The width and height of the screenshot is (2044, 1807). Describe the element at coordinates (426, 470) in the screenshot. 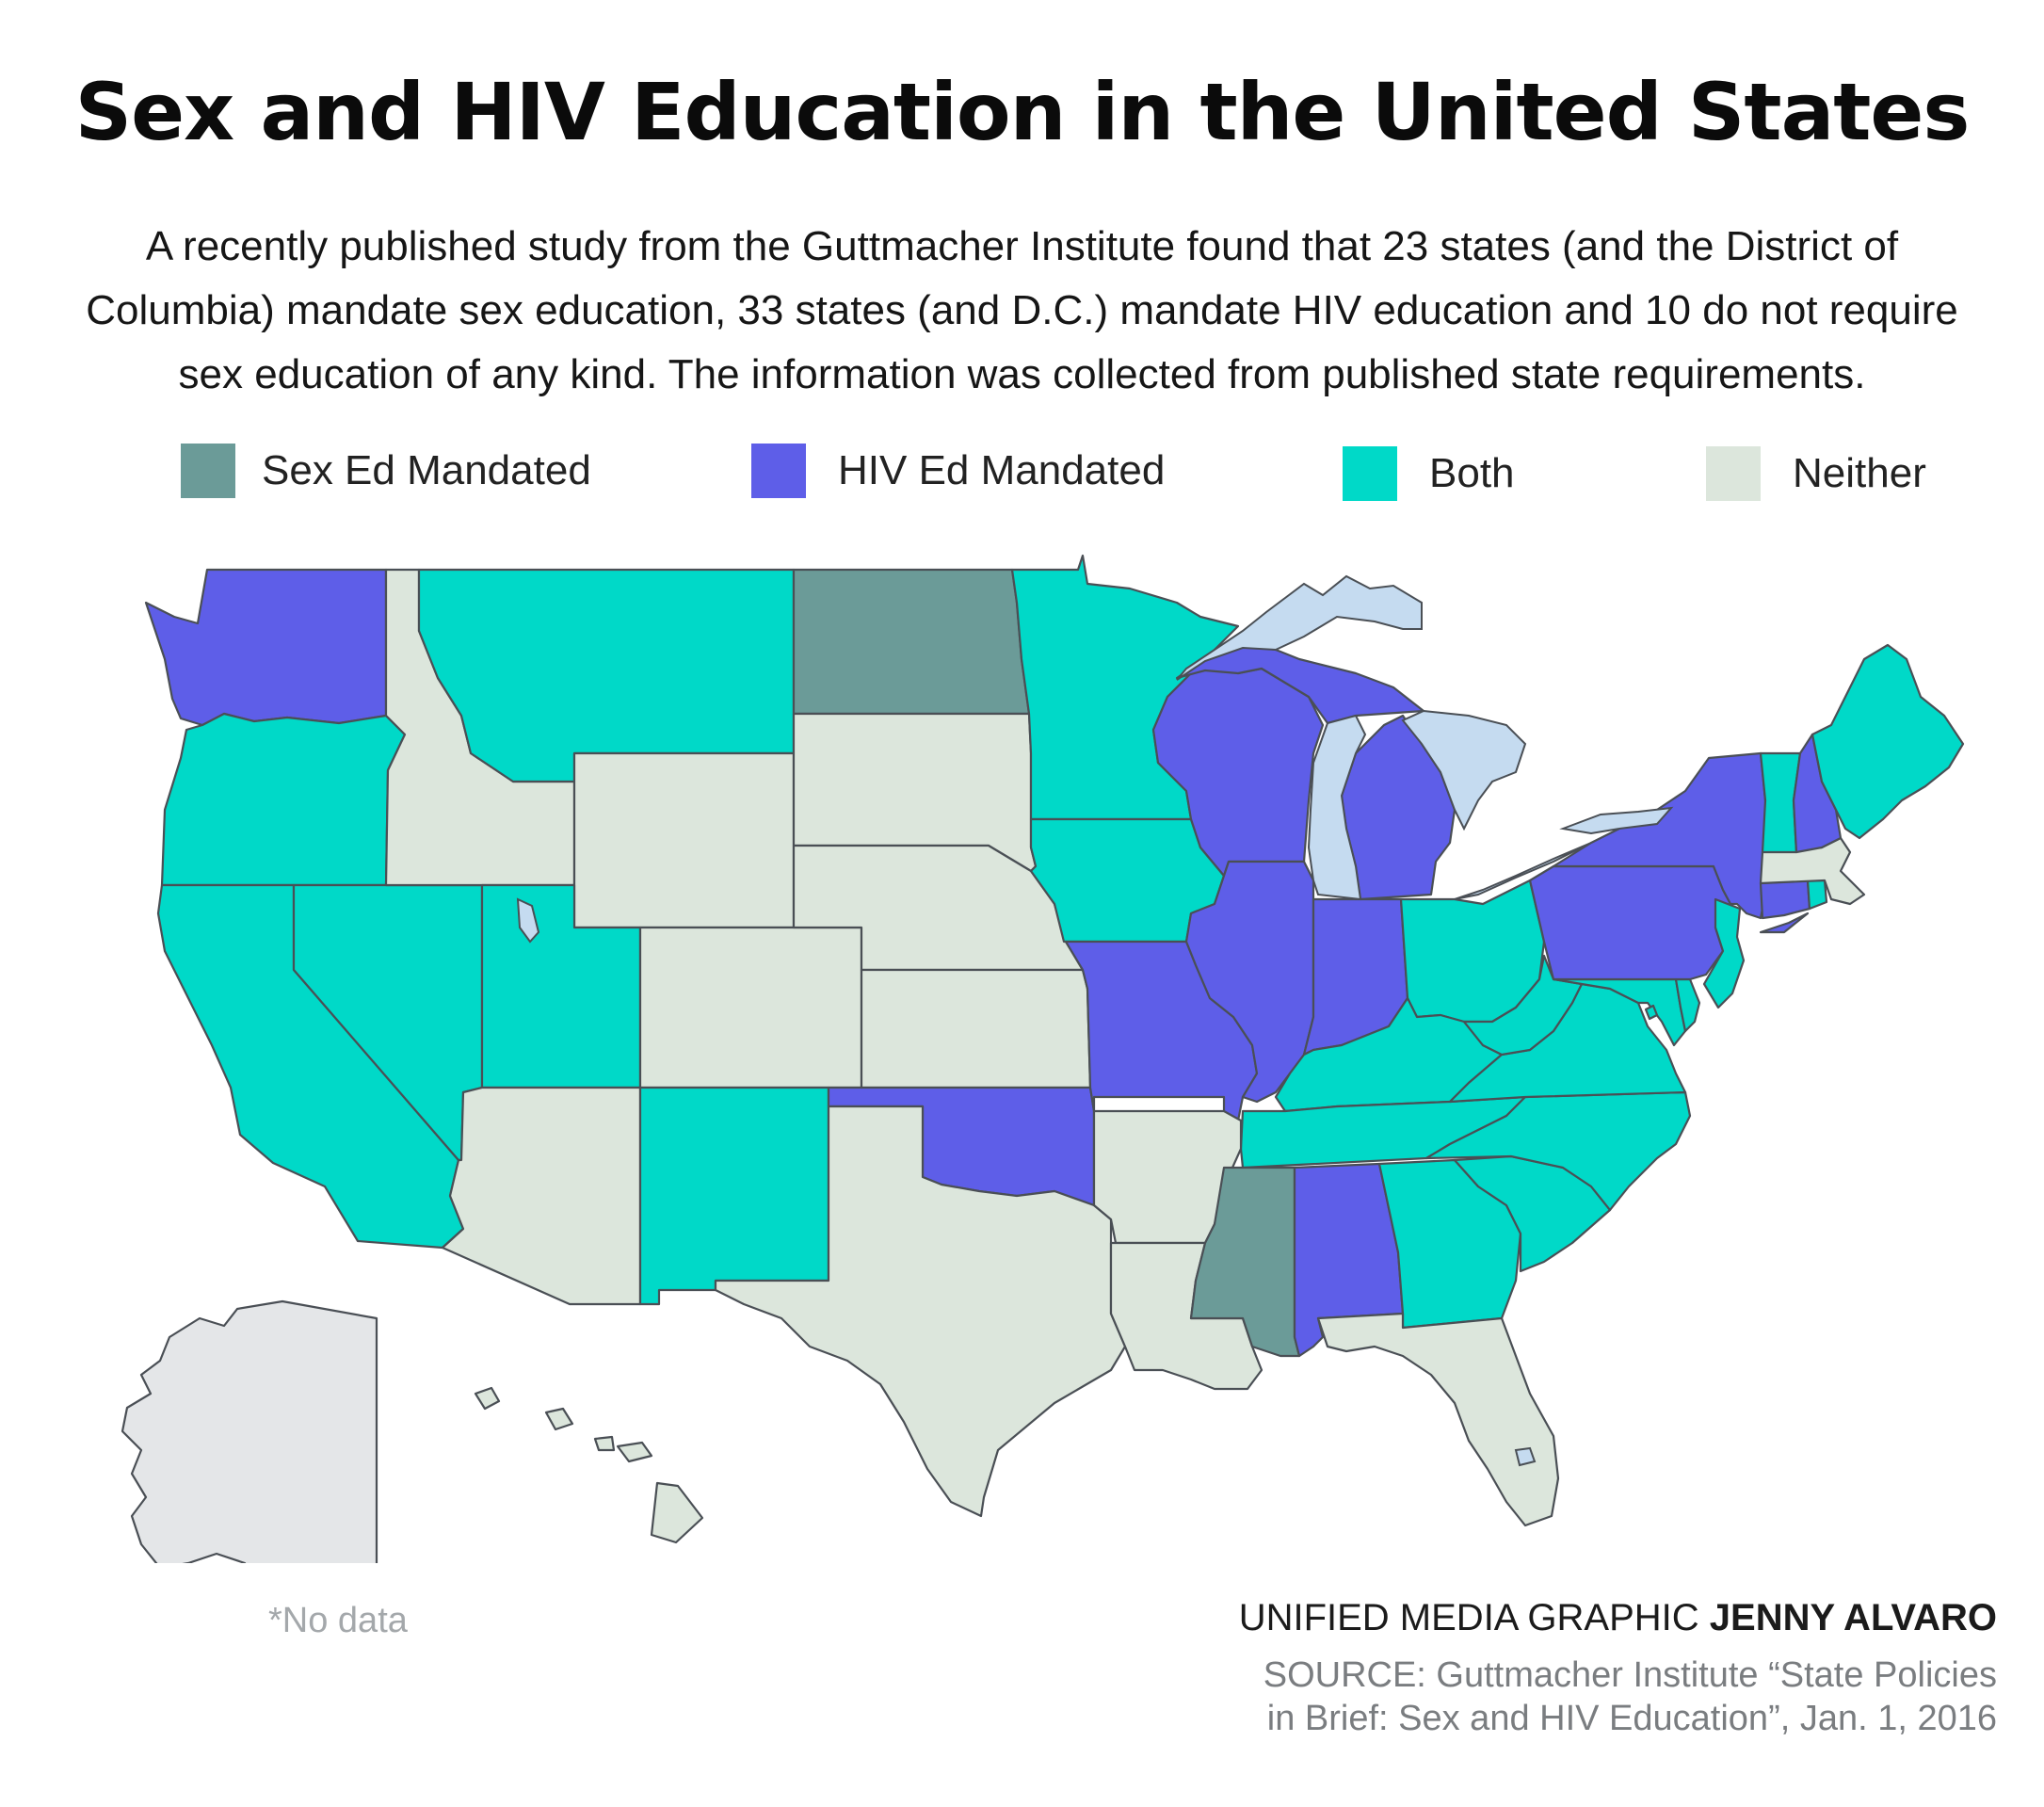

I see `legend-label-sex-ed: Sex Ed Mandated` at that location.